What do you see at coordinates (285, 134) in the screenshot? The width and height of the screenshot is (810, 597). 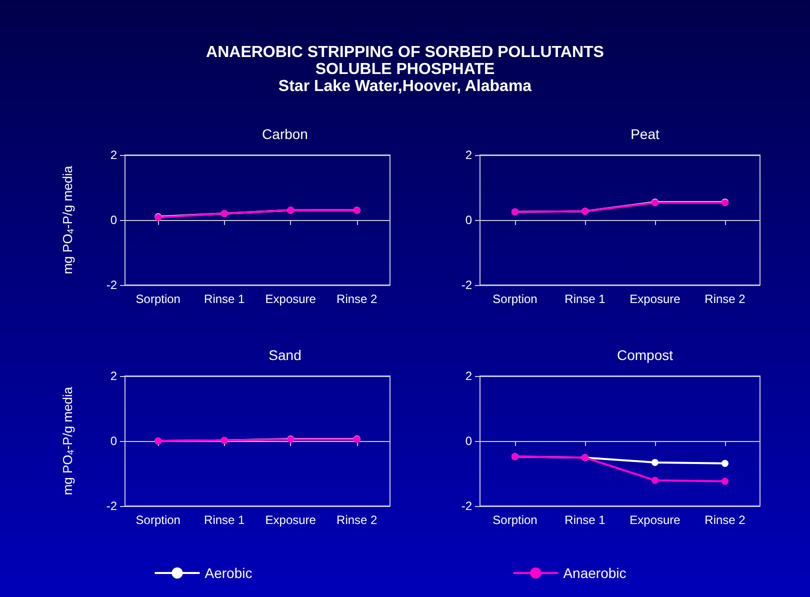 I see `chart-title: Carbon` at bounding box center [285, 134].